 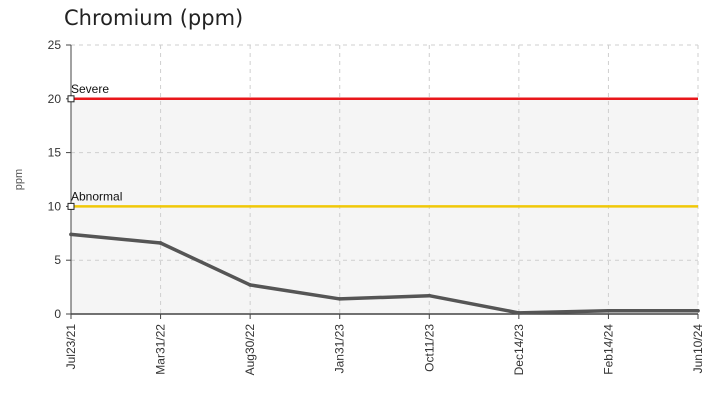 What do you see at coordinates (71, 206) in the screenshot?
I see `reference-marker-abnormal` at bounding box center [71, 206].